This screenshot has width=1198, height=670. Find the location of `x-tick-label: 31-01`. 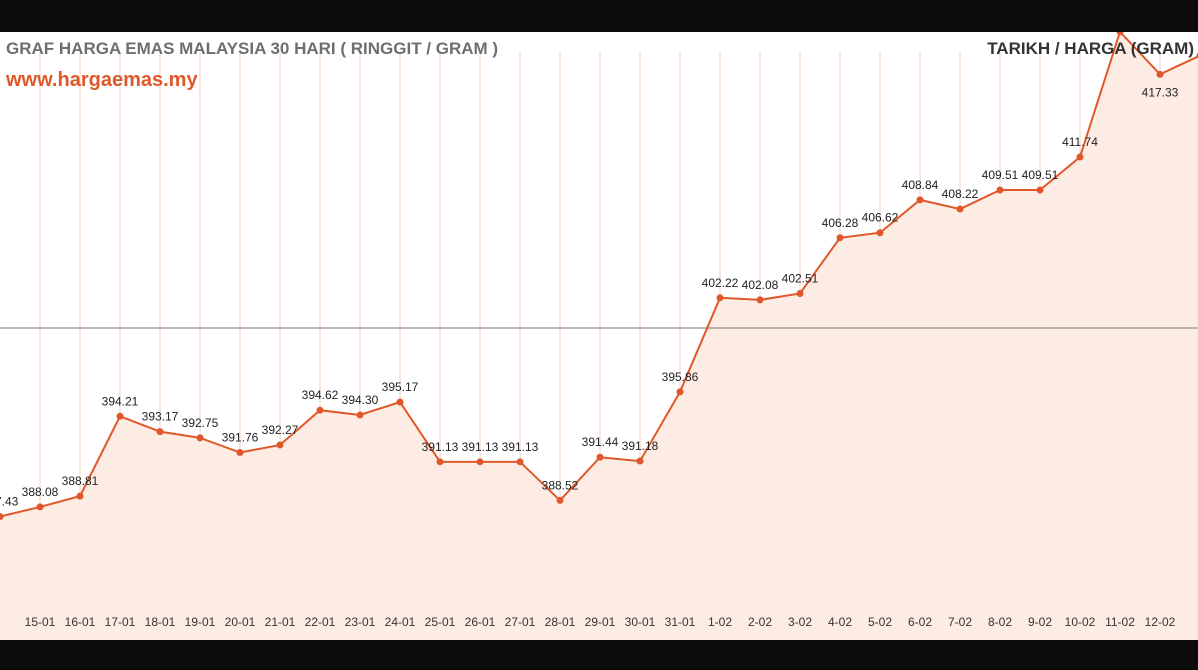

x-tick-label: 31-01 is located at coordinates (680, 622).